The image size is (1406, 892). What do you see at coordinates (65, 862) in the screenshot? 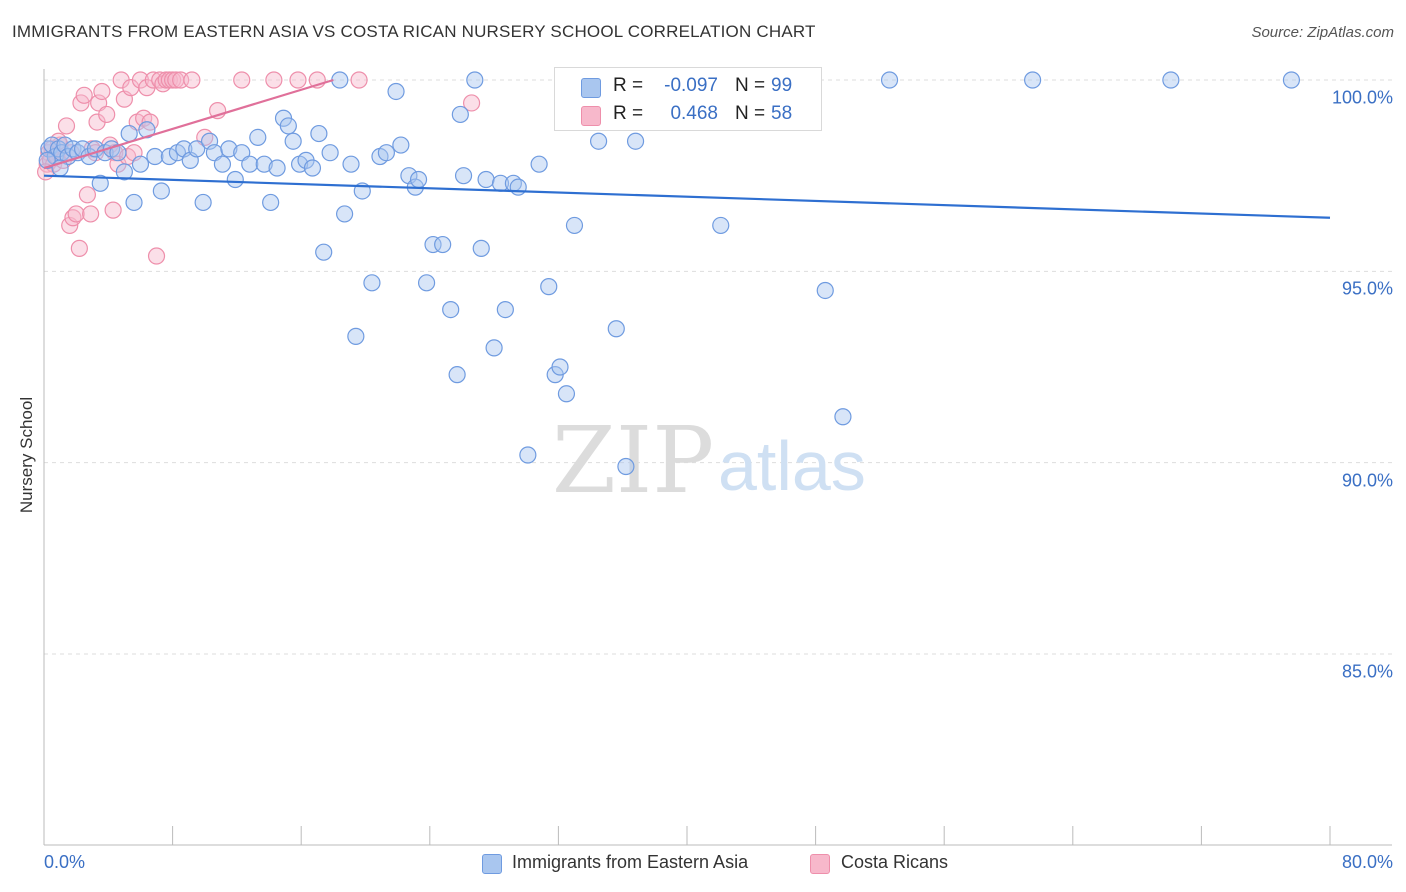
I see `x-tick-label-min: 0.0%` at bounding box center [65, 862].